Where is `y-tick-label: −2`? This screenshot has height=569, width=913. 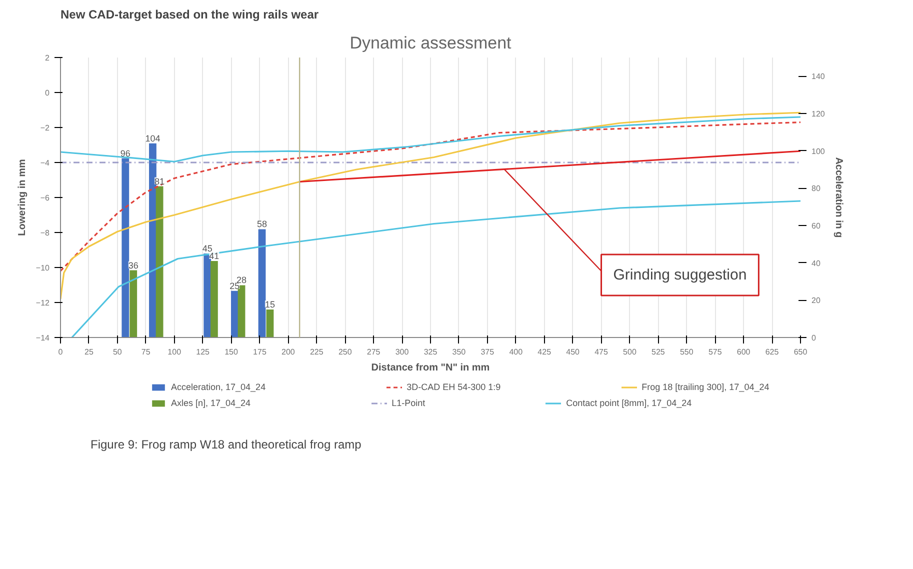 y-tick-label: −2 is located at coordinates (45, 128).